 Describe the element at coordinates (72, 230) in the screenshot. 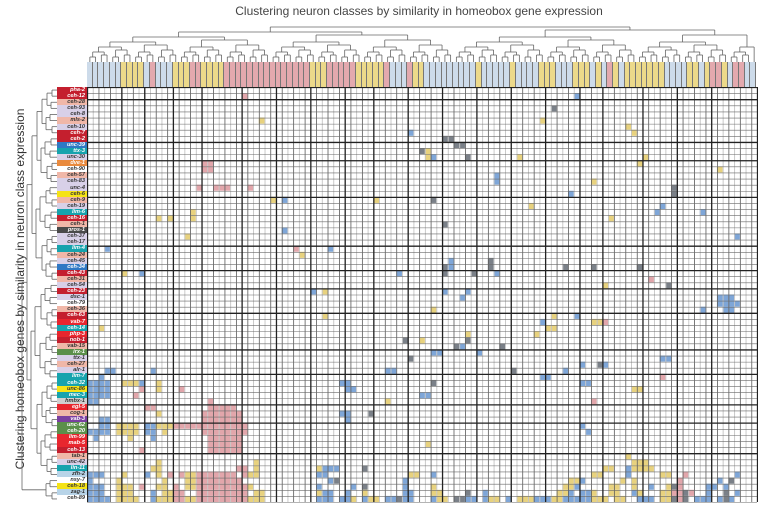

I see `row-label-pros-1: pros-1` at that location.